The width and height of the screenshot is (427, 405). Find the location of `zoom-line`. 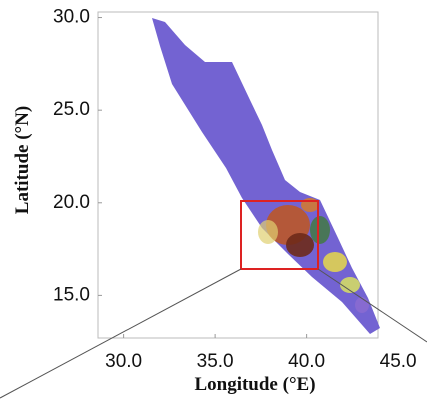

zoom-line is located at coordinates (372, 305).